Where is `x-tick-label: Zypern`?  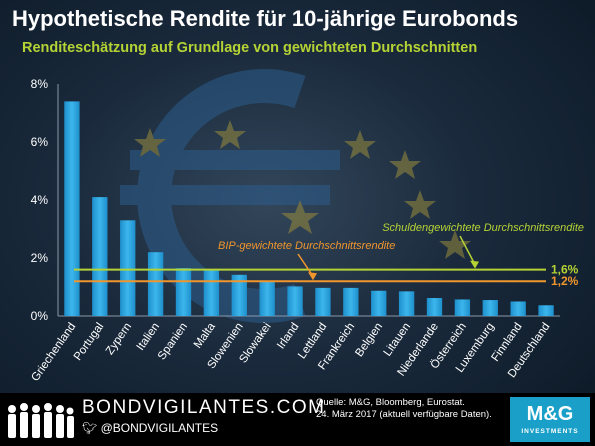
x-tick-label: Zypern is located at coordinates (119, 339).